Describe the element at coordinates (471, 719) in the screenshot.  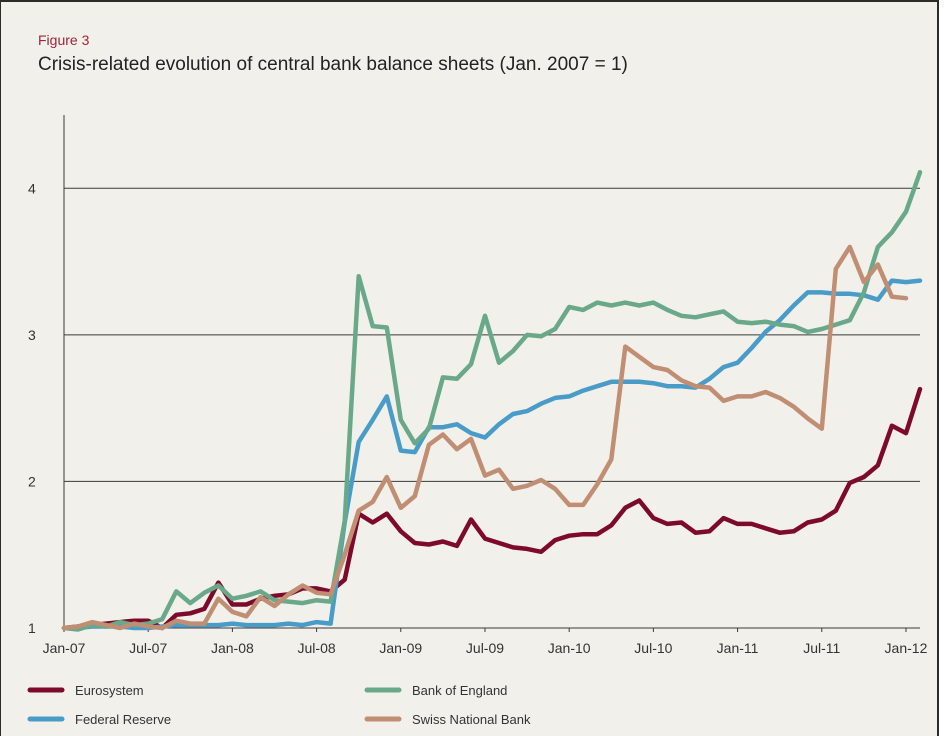
I see `legend-label-swiss-national-bank: Swiss National Bank` at that location.